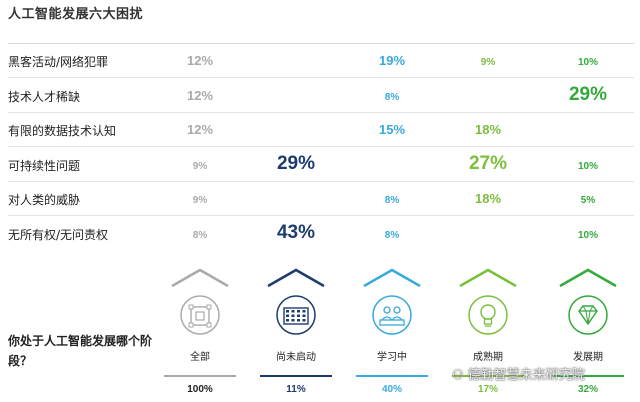 The width and height of the screenshot is (640, 402). What do you see at coordinates (200, 357) in the screenshot?
I see `stage-label: 全部` at bounding box center [200, 357].